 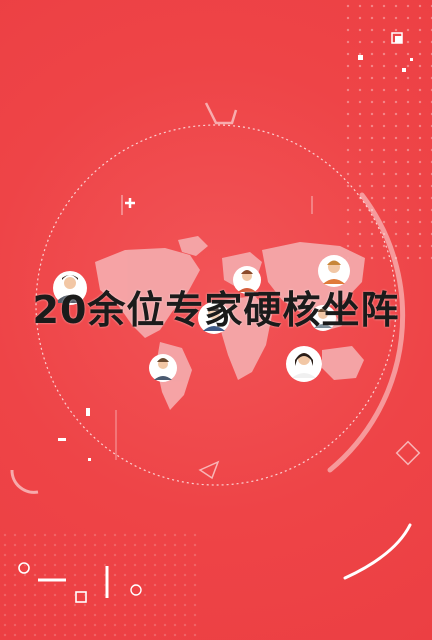 What do you see at coordinates (377, 551) in the screenshot?
I see `bottom-right-curve` at bounding box center [377, 551].